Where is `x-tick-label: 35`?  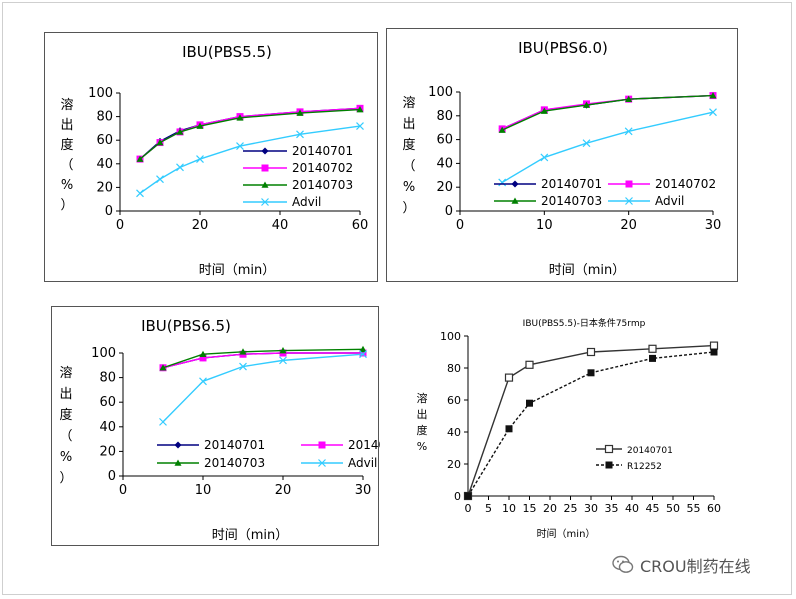 x-tick-label: 35 is located at coordinates (612, 508).